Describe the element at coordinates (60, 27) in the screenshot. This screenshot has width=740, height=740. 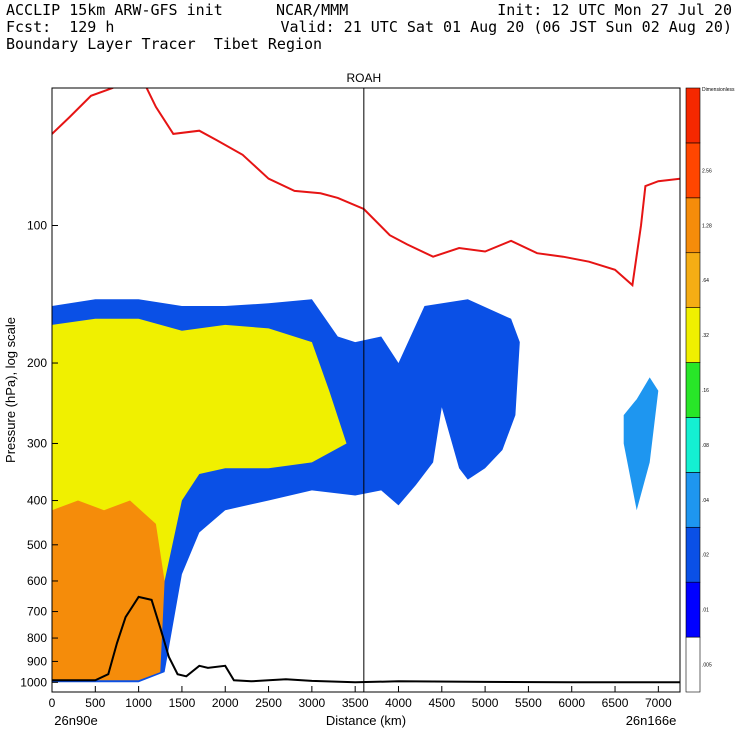
I see `header-left-line2: Fcst: 129 h` at that location.